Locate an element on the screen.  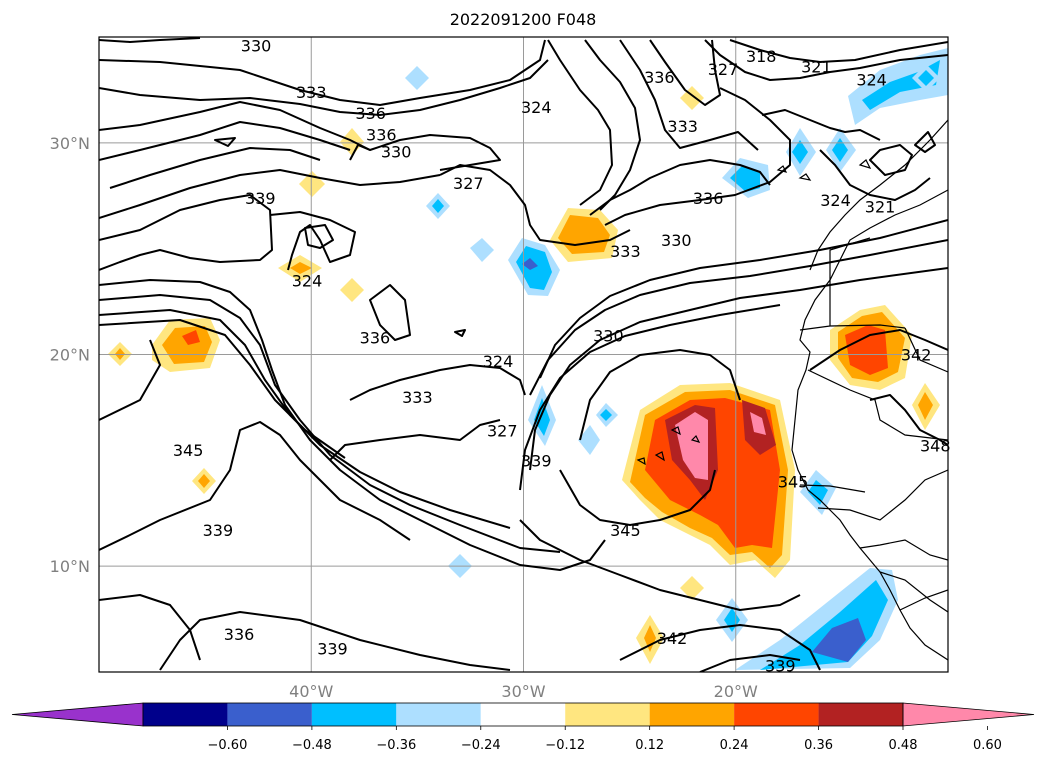
colorbar-extend-min is located at coordinates (77, 714).